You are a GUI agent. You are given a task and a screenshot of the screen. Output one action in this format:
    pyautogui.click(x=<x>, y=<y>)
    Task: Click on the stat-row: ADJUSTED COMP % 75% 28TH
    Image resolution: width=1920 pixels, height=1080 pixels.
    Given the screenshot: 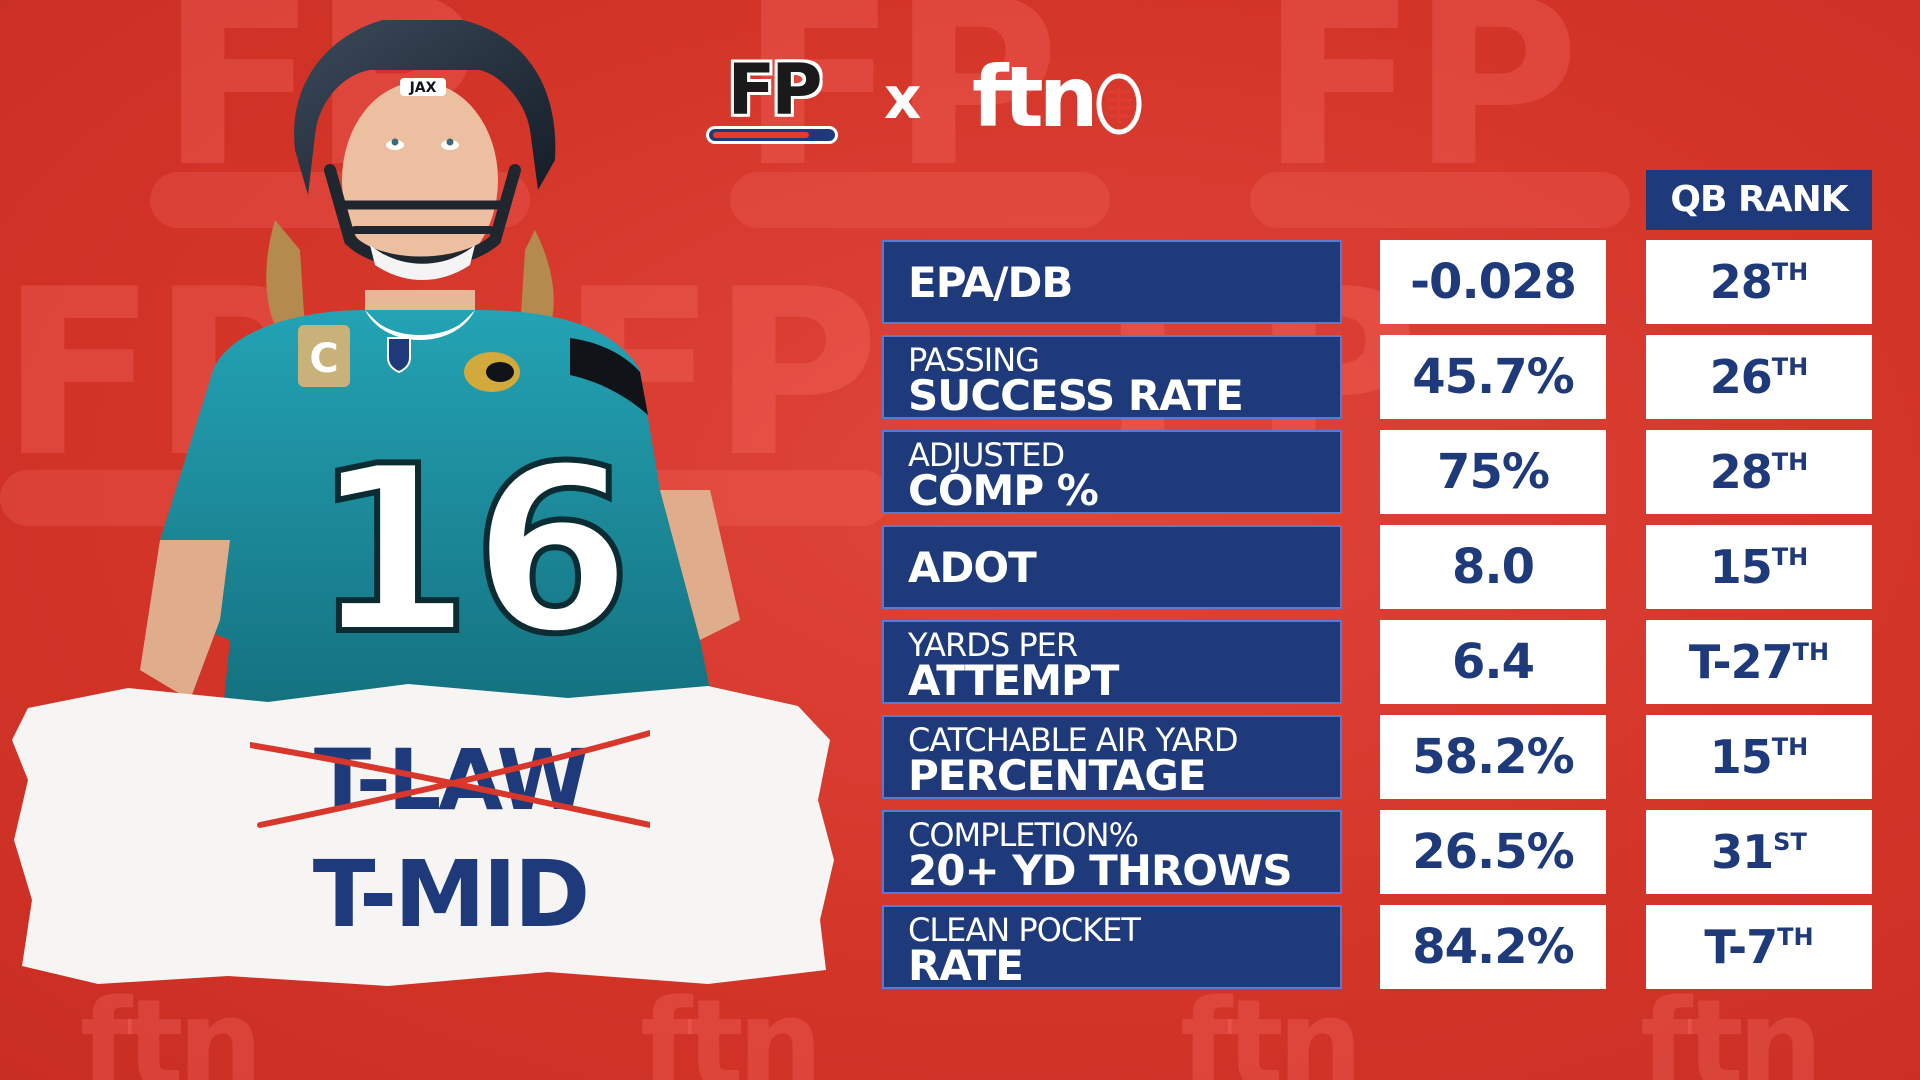 What is the action you would take?
    pyautogui.click(x=1377, y=472)
    